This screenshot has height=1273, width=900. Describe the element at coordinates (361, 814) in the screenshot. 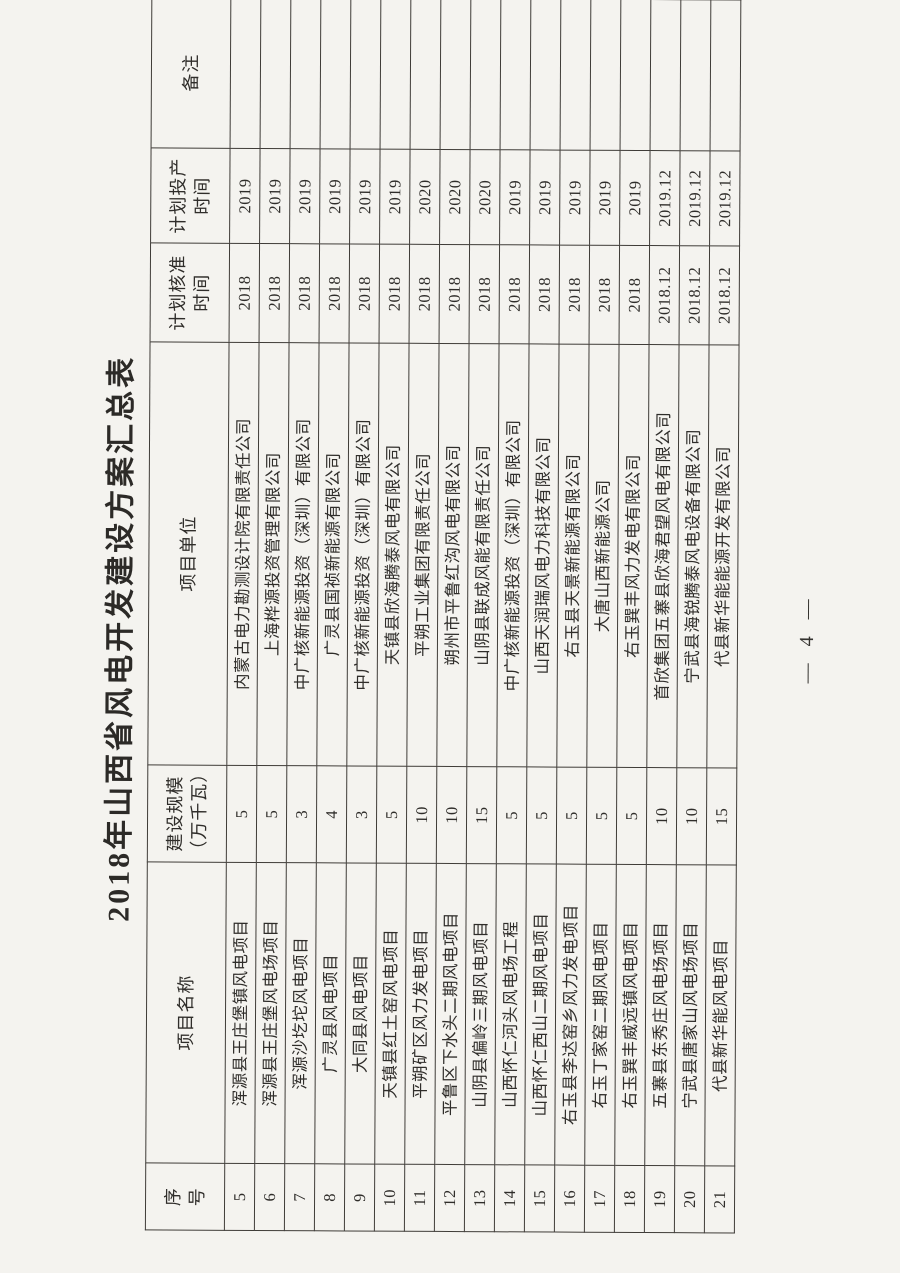

I see `cell-scale: 3` at that location.